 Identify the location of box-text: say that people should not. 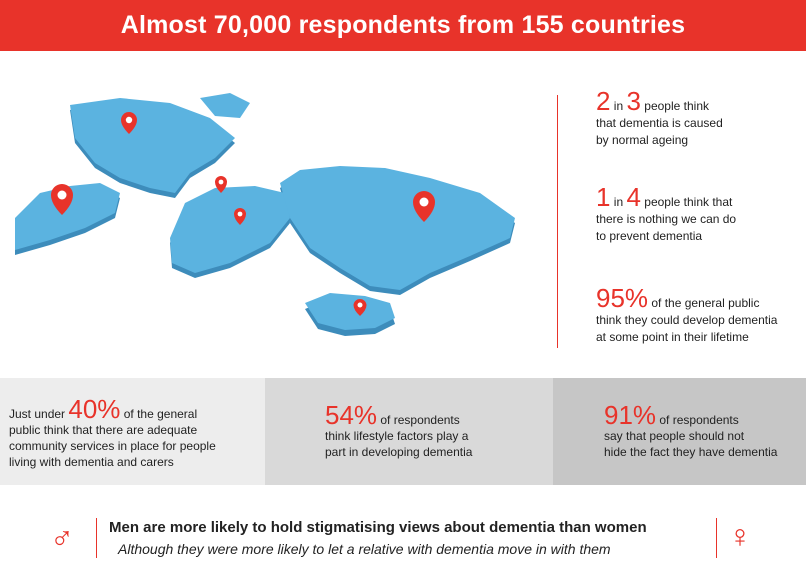
(674, 436).